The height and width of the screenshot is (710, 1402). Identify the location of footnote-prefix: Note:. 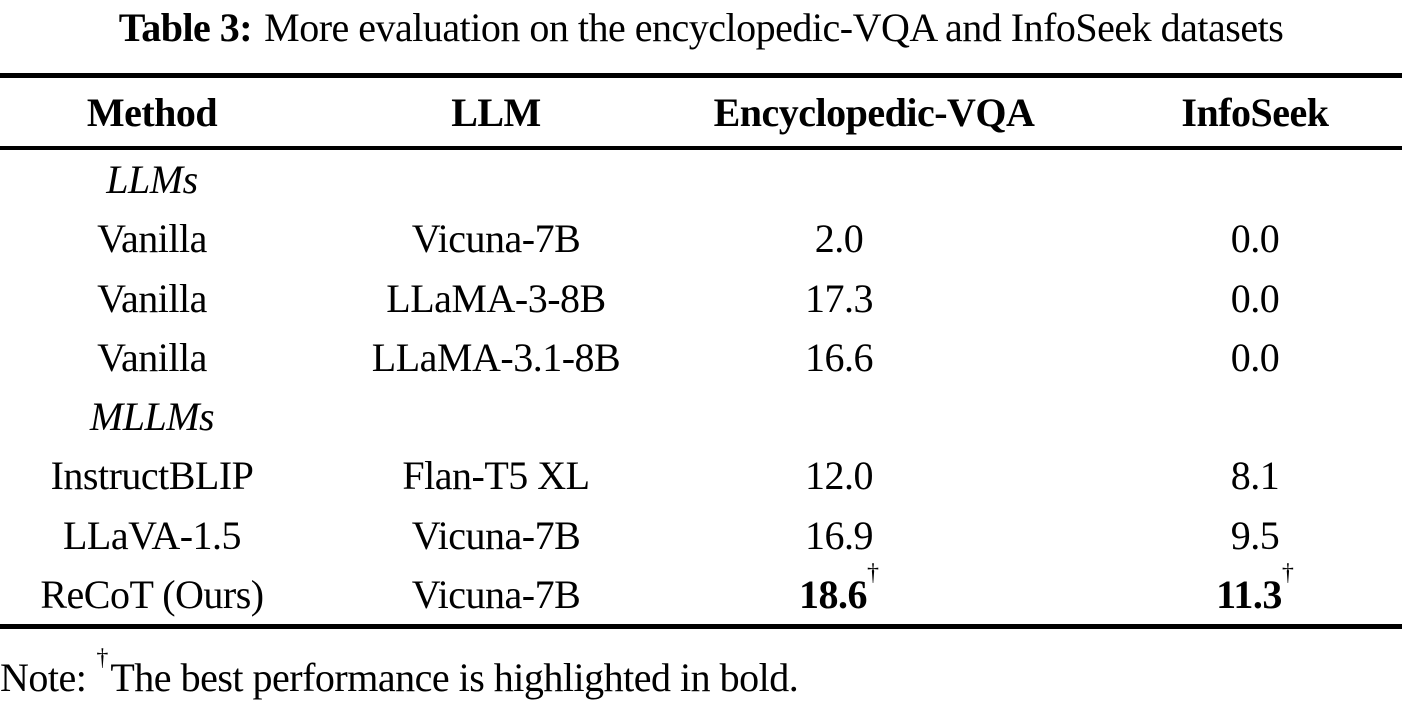
(43, 677).